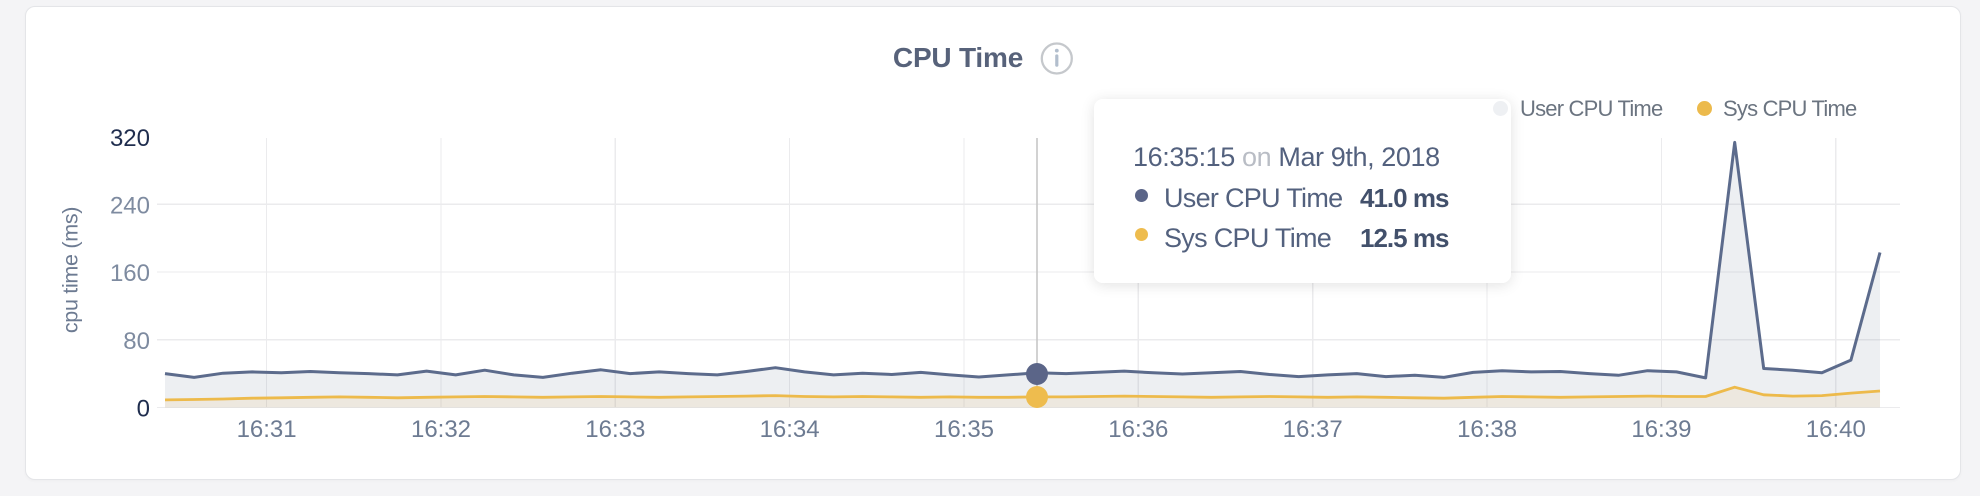 The width and height of the screenshot is (1980, 496). What do you see at coordinates (964, 429) in the screenshot?
I see `svg-text: 16:35` at bounding box center [964, 429].